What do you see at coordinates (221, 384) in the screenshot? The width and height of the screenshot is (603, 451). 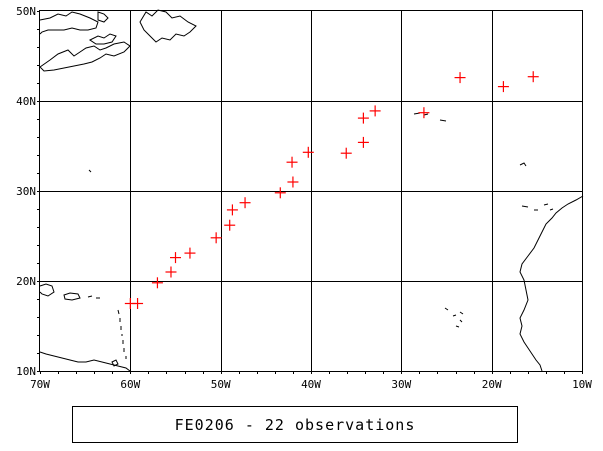 I see `lon-label: 50W` at bounding box center [221, 384].